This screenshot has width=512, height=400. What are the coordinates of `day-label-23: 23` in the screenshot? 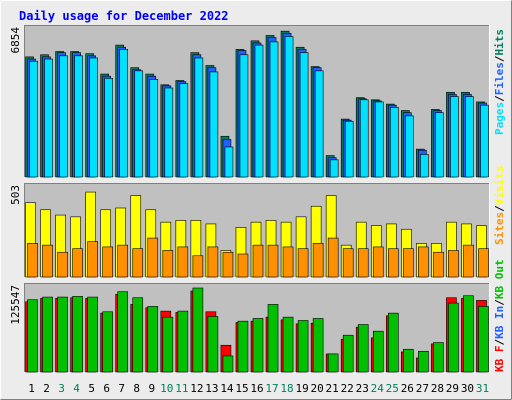 It's located at (362, 388).